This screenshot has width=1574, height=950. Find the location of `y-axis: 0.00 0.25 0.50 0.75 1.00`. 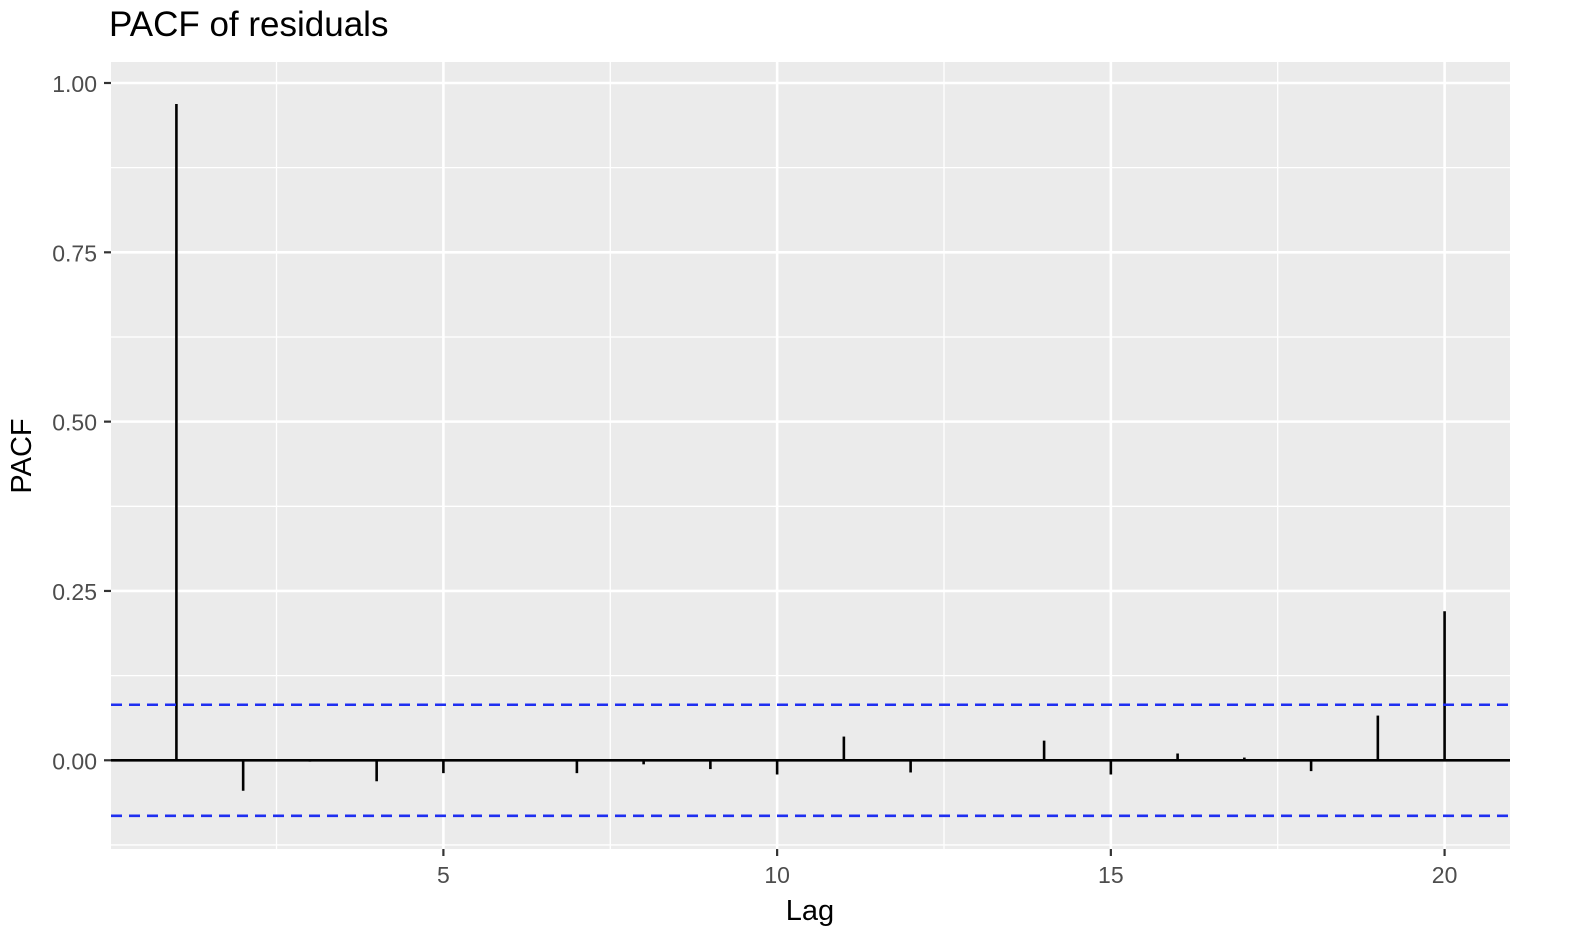

y-axis: 0.00 0.25 0.50 0.75 1.00 is located at coordinates (81, 422).